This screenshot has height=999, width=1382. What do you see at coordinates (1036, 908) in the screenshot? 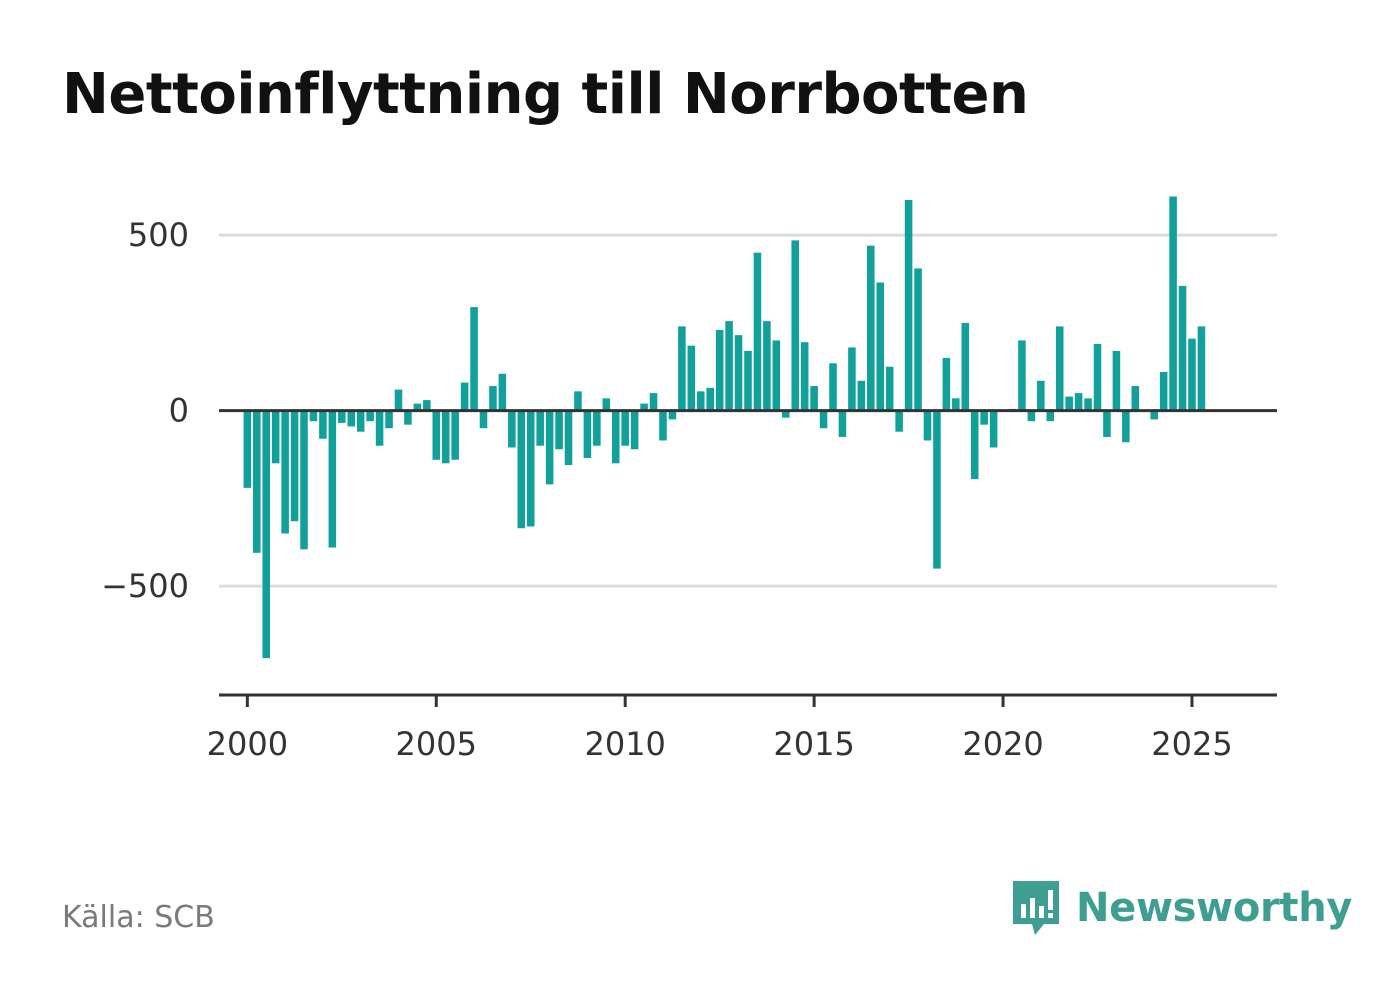
I see `newsworthy-logo-icon` at bounding box center [1036, 908].